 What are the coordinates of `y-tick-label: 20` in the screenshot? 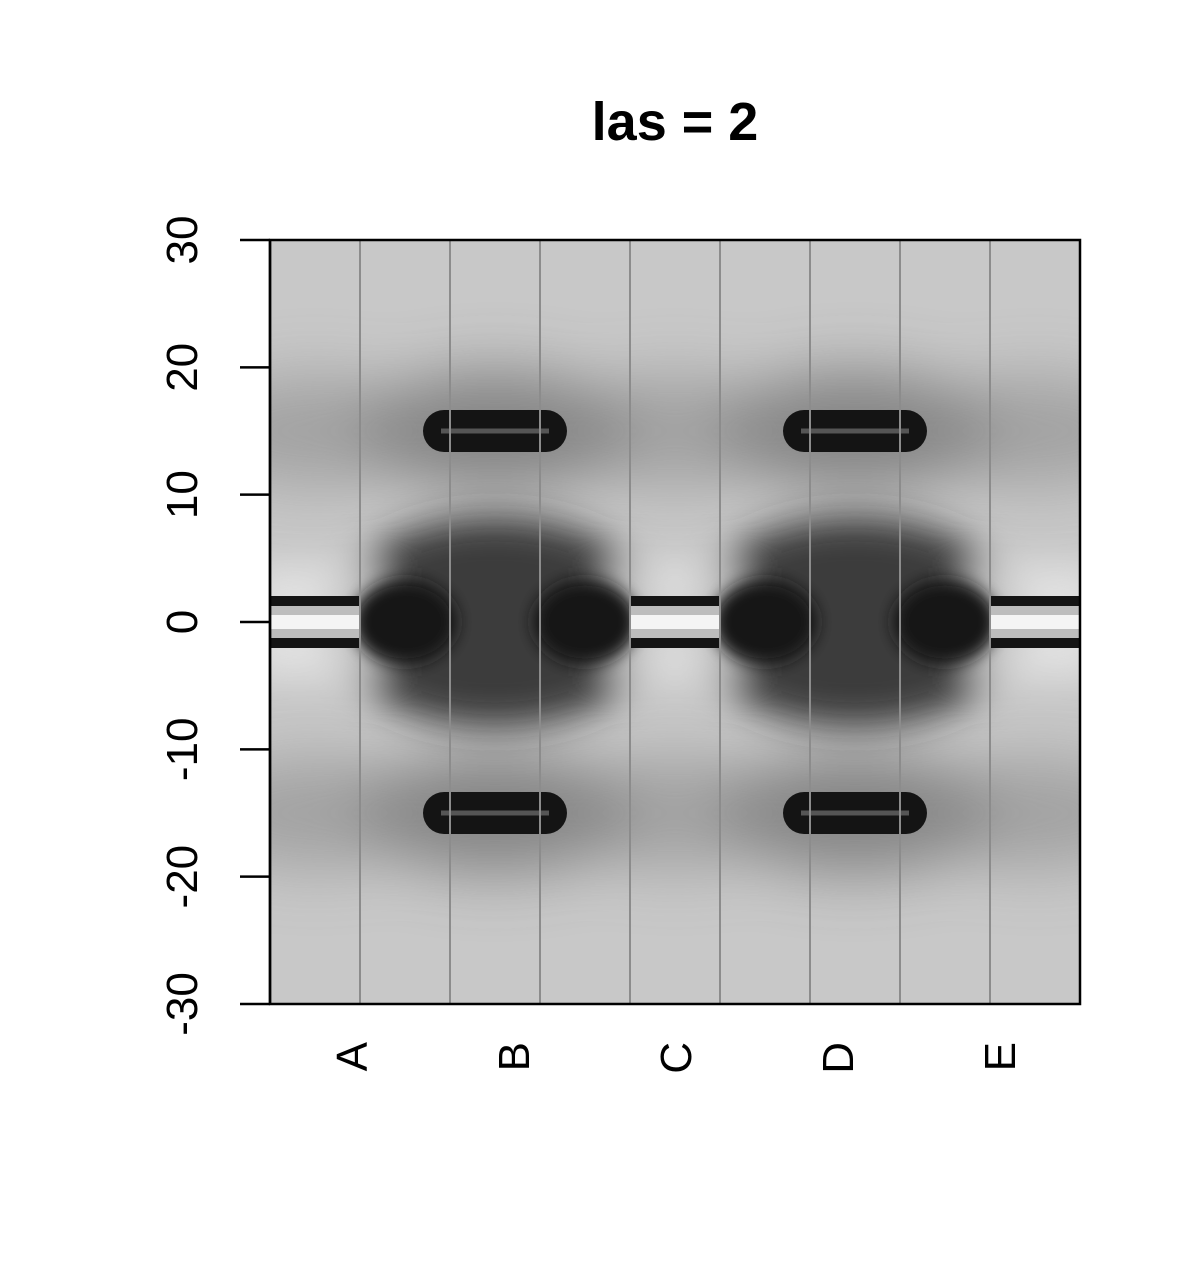 It's located at (182, 367).